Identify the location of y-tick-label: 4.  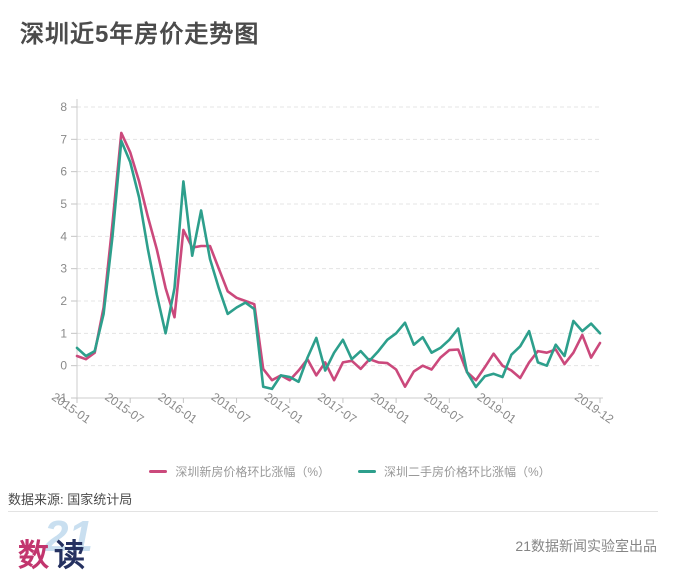
(63, 236).